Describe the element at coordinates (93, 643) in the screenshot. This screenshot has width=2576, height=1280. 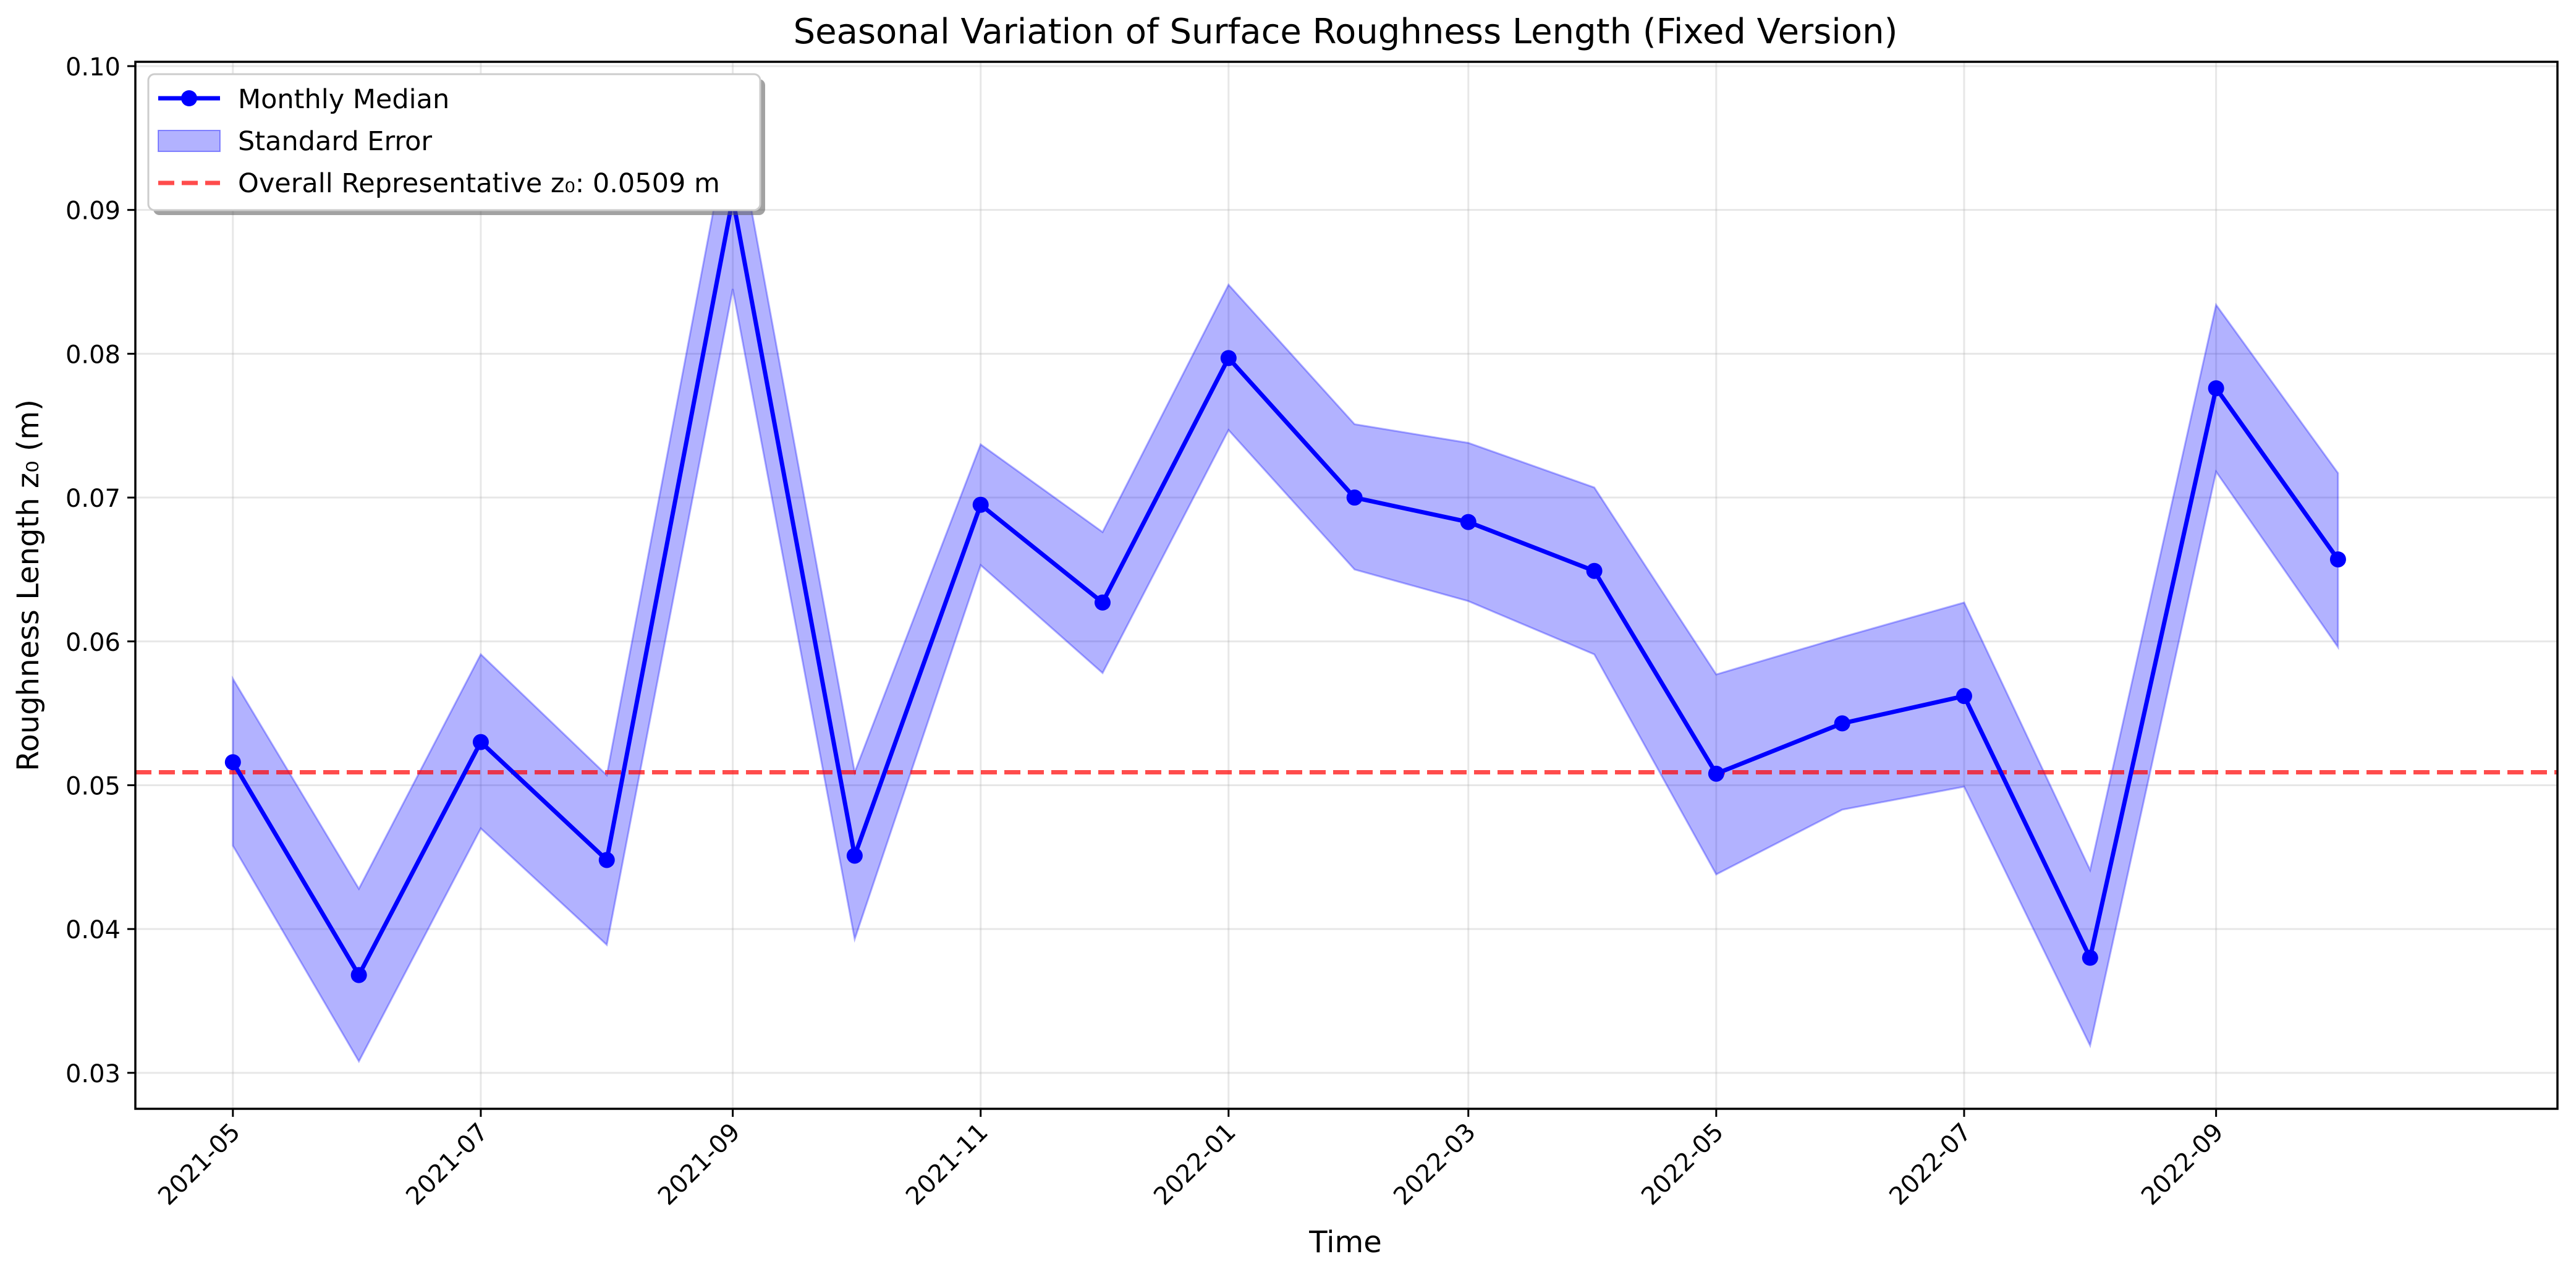
I see `y-tick-label: 0.06` at that location.